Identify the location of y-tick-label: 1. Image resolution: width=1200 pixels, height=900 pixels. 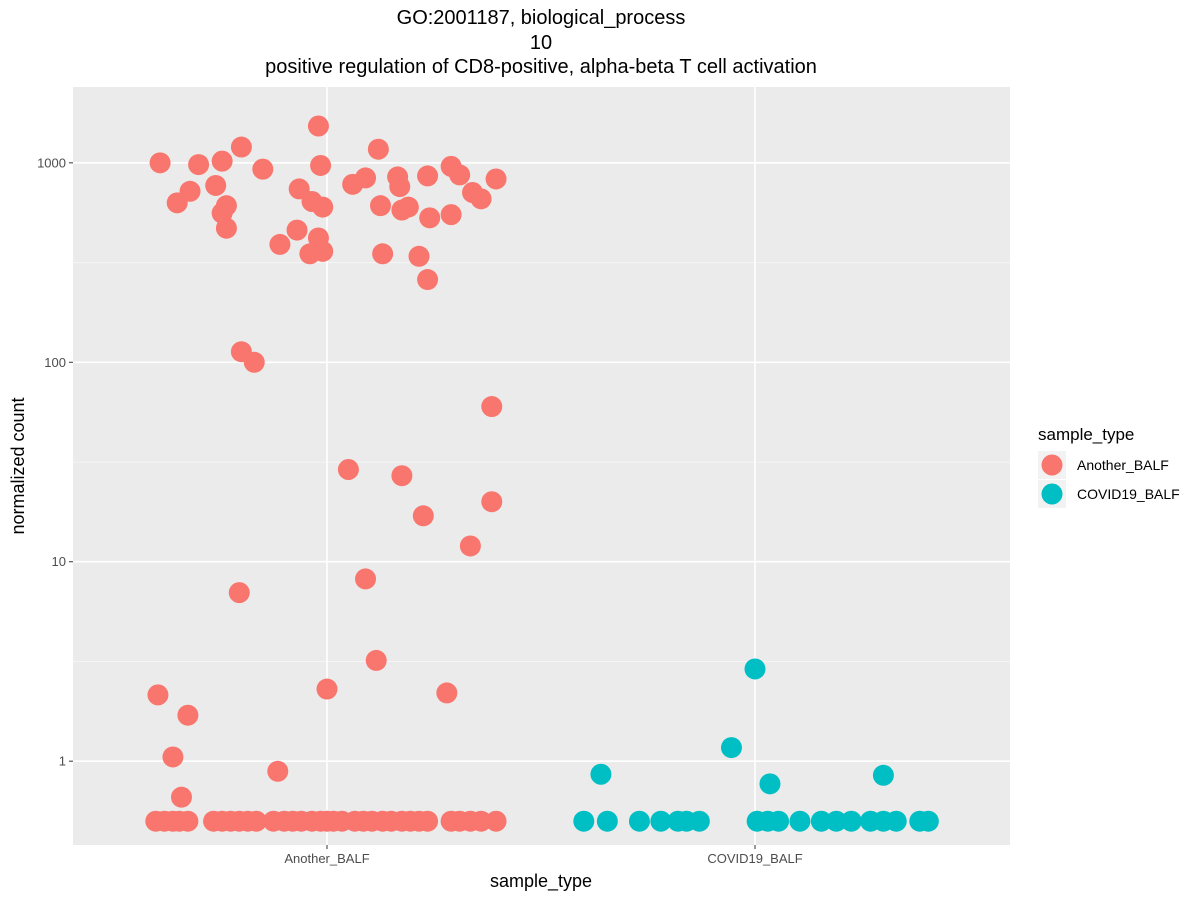
(62, 761).